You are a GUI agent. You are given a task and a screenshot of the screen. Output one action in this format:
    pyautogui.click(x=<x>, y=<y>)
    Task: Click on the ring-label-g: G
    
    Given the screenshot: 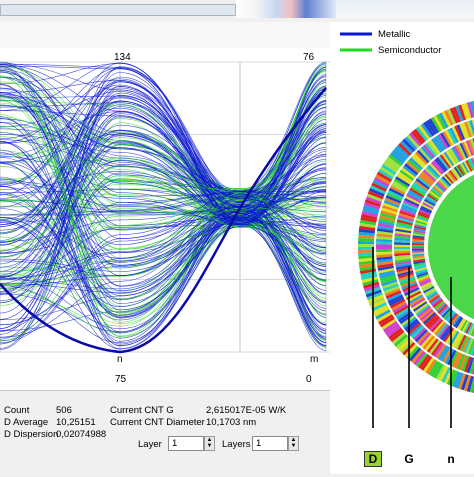 What is the action you would take?
    pyautogui.click(x=409, y=459)
    